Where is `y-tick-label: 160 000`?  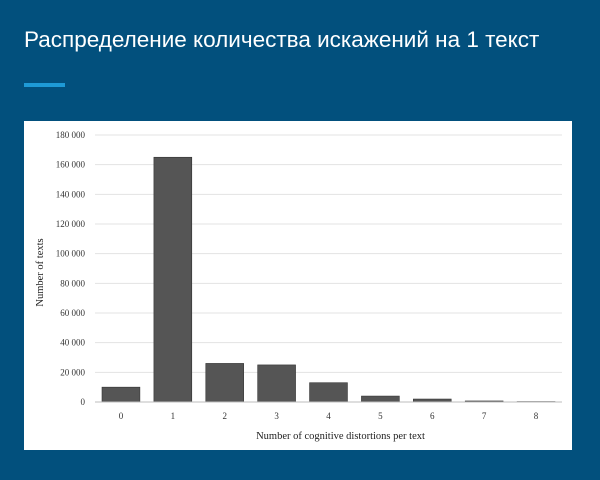 y-tick-label: 160 000 is located at coordinates (71, 165).